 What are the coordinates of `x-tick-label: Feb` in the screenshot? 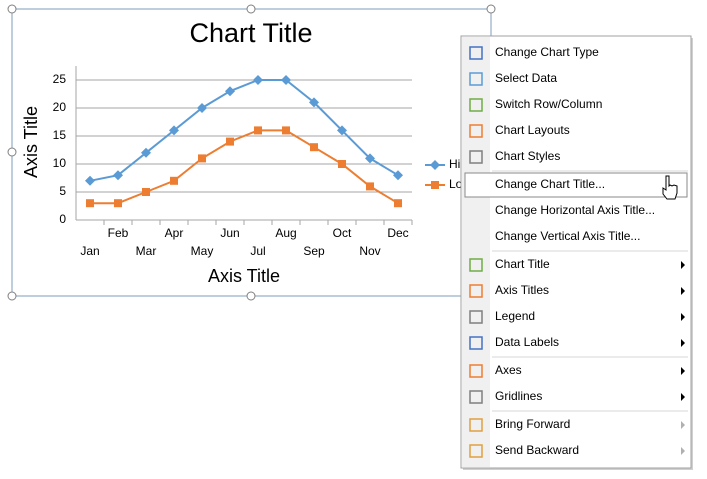 It's located at (118, 233).